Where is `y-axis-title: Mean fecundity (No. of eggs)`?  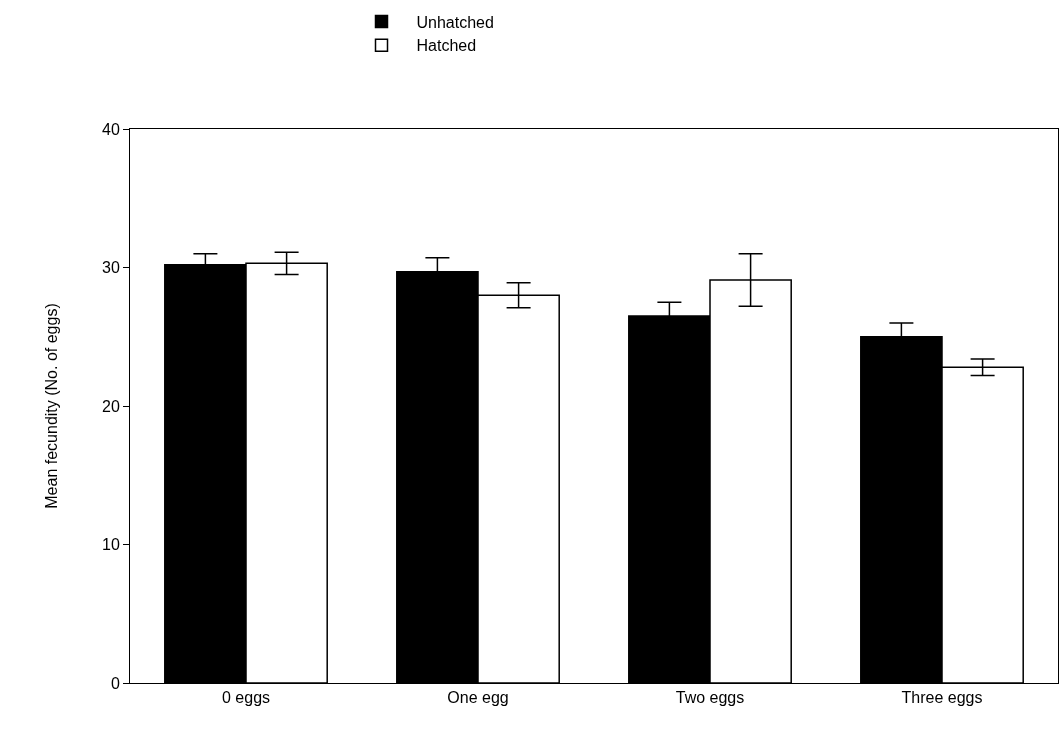 y-axis-title: Mean fecundity (No. of eggs) is located at coordinates (51, 406).